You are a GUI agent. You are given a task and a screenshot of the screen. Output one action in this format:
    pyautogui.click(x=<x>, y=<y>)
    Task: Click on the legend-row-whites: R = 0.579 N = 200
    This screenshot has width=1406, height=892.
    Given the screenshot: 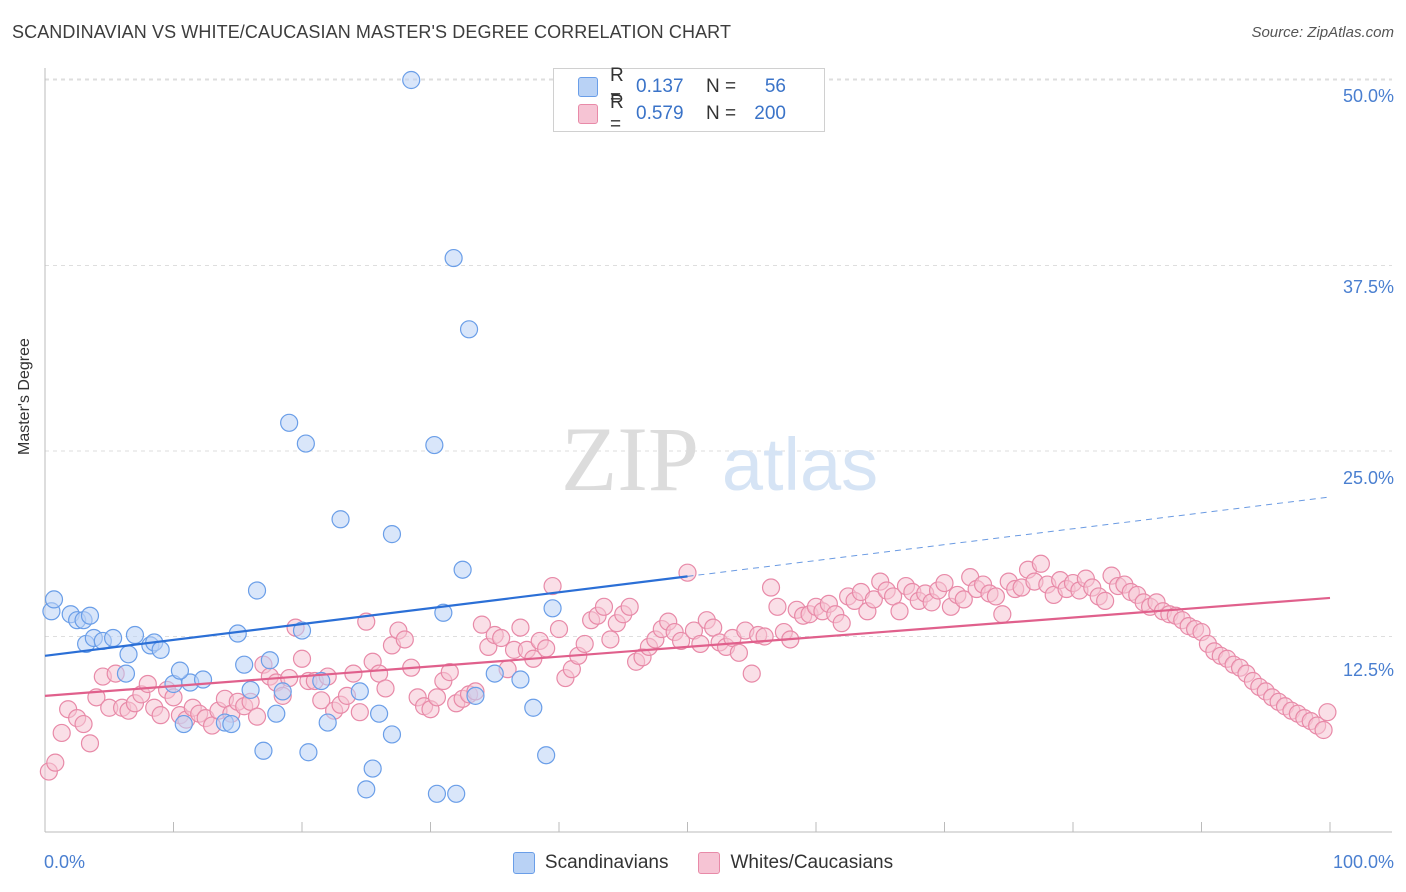 What is the action you would take?
    pyautogui.click(x=682, y=113)
    